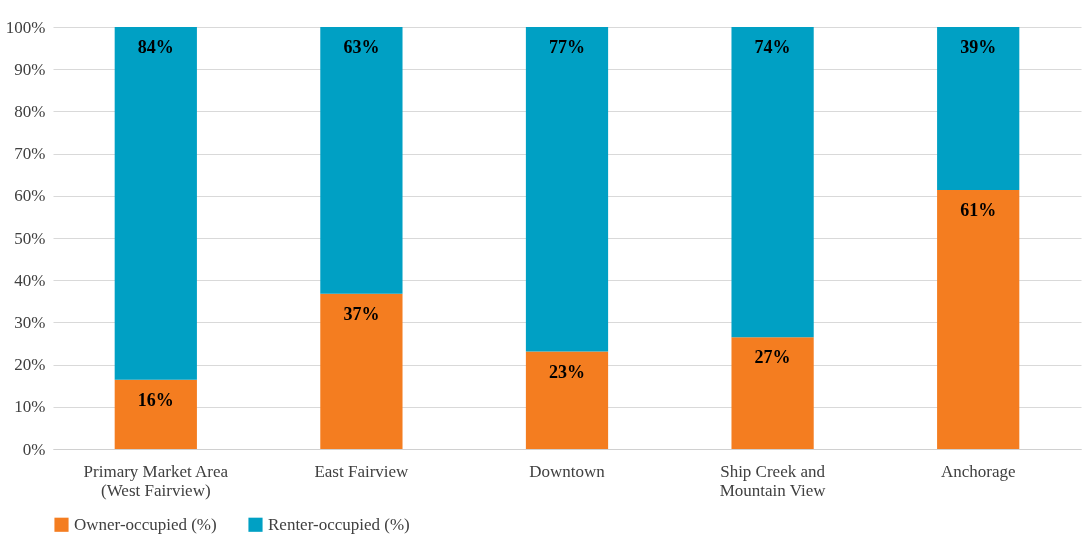  I want to click on legend-label: Renter-occupied (%), so click(339, 524).